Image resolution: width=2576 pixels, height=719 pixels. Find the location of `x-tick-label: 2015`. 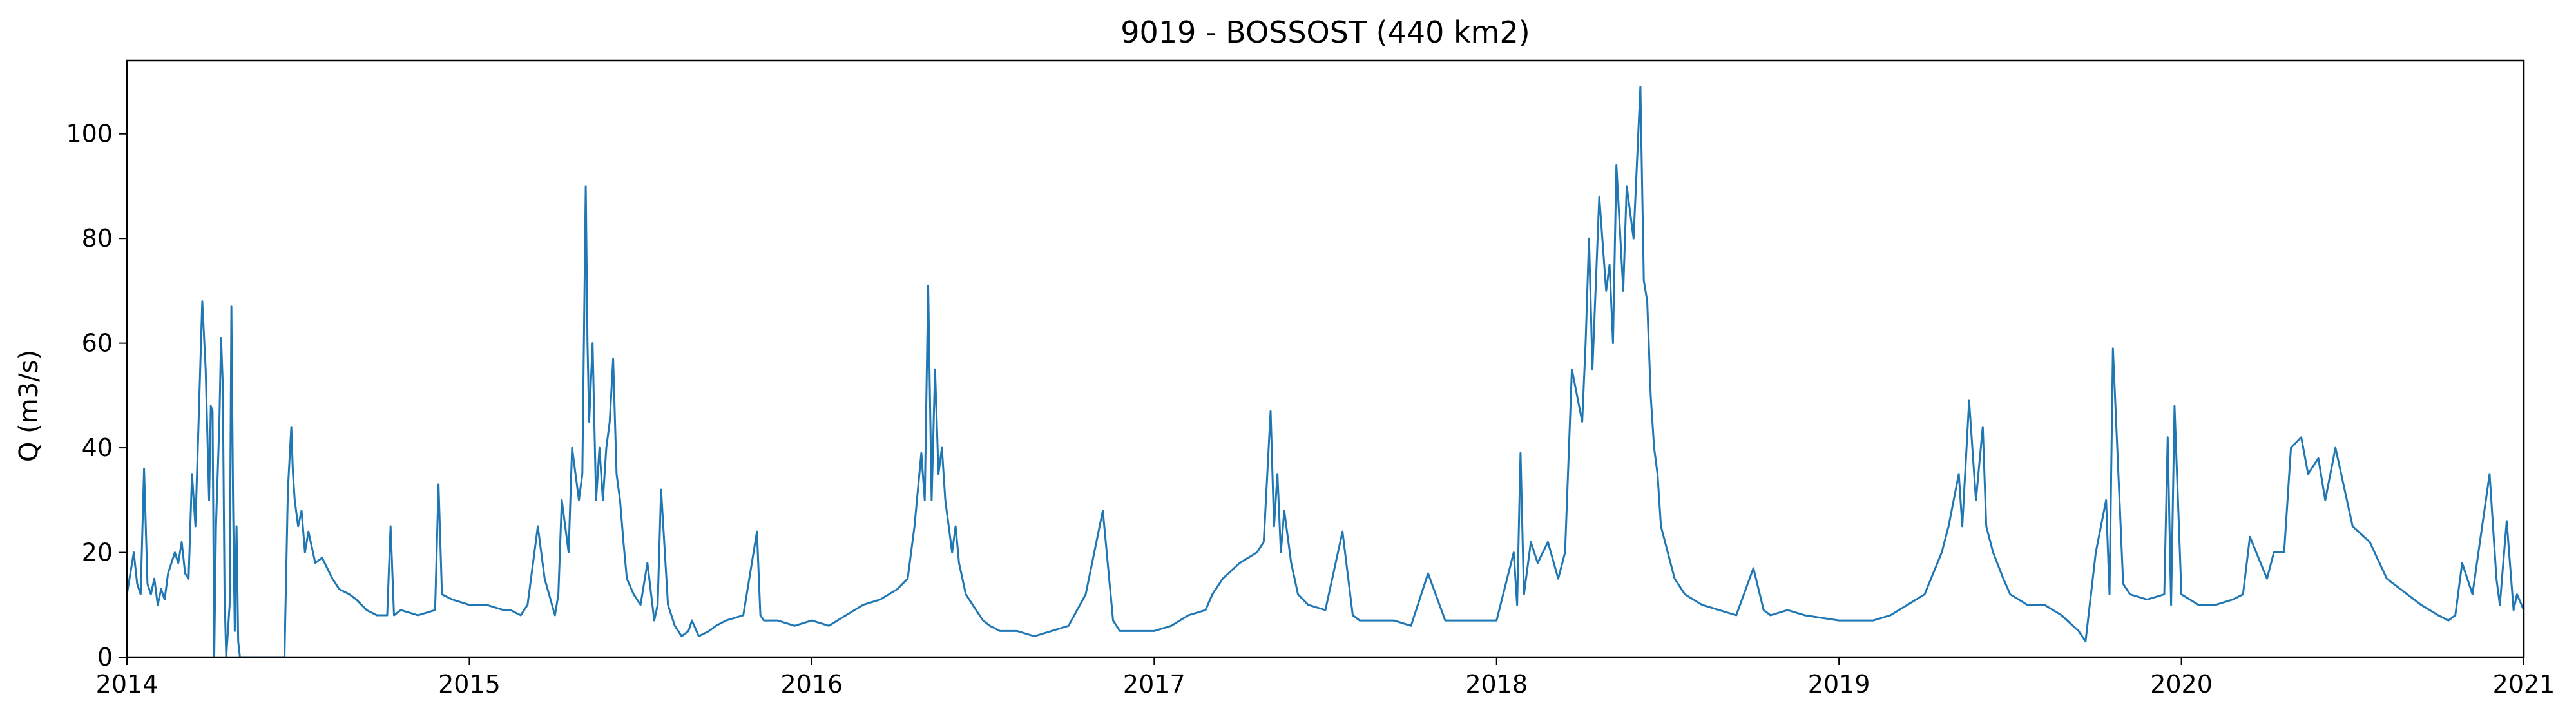

x-tick-label: 2015 is located at coordinates (470, 684).